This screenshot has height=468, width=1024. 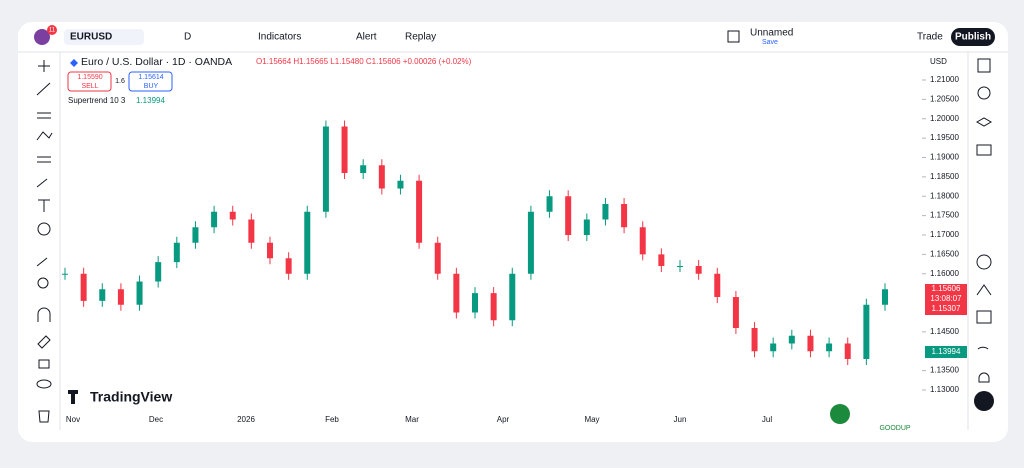 I want to click on y-tick-label: 1.18500, so click(x=944, y=176).